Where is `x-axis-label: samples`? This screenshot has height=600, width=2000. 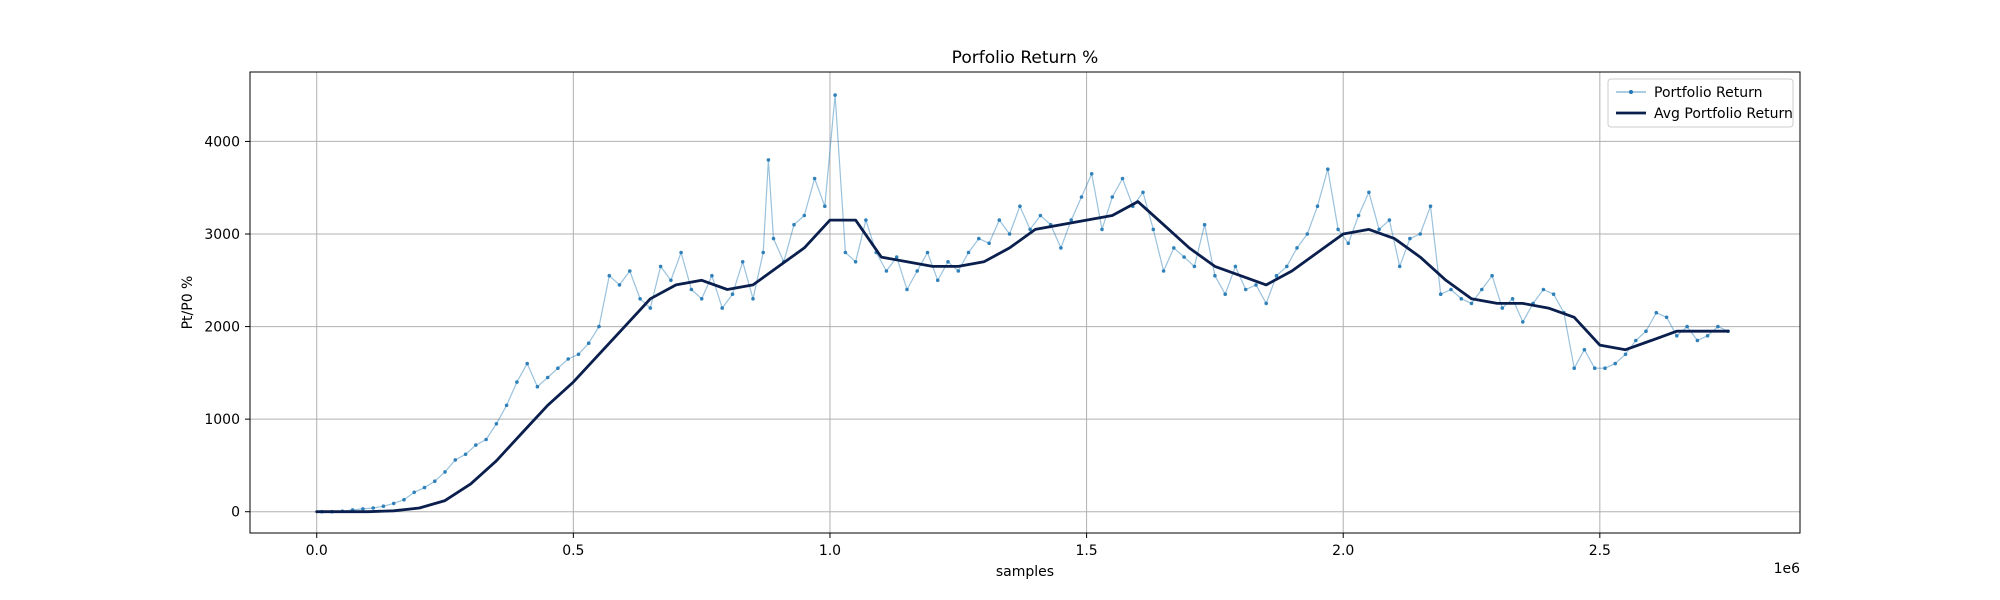
x-axis-label: samples is located at coordinates (1025, 572).